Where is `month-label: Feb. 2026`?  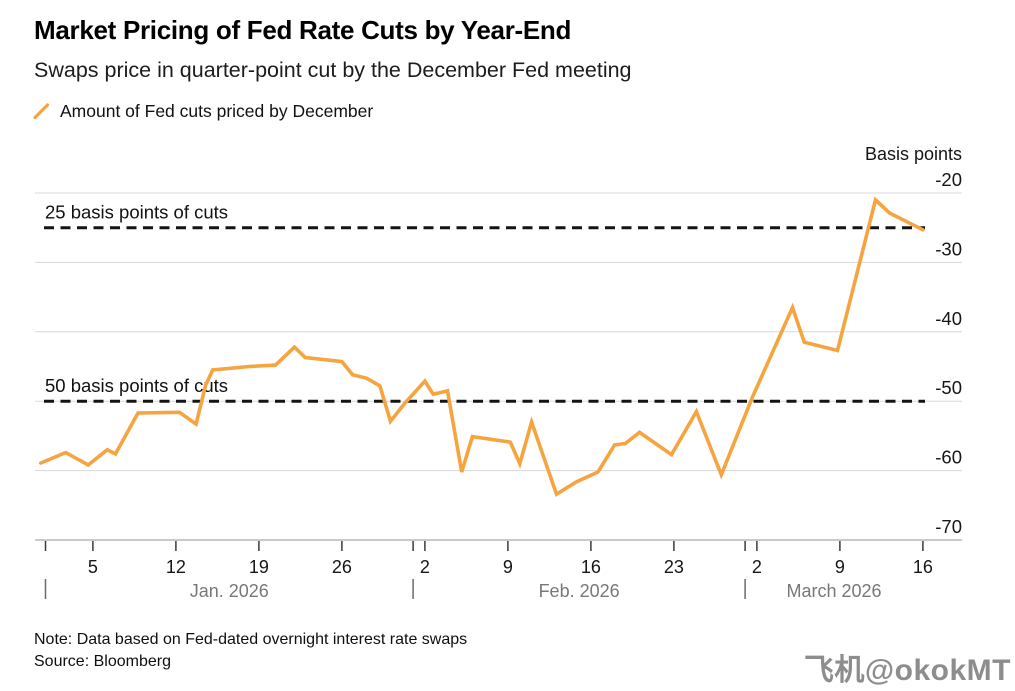
month-label: Feb. 2026 is located at coordinates (579, 591).